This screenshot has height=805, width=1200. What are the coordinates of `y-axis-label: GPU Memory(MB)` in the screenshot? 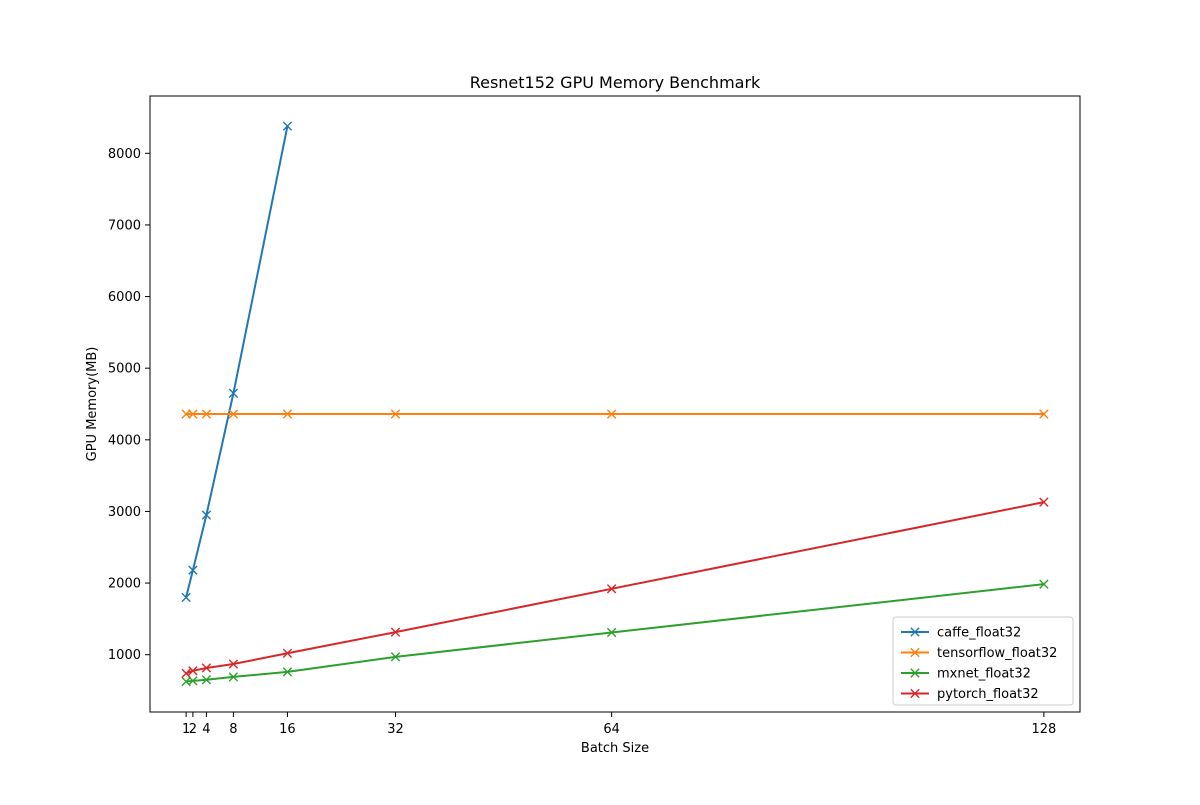 It's located at (92, 404).